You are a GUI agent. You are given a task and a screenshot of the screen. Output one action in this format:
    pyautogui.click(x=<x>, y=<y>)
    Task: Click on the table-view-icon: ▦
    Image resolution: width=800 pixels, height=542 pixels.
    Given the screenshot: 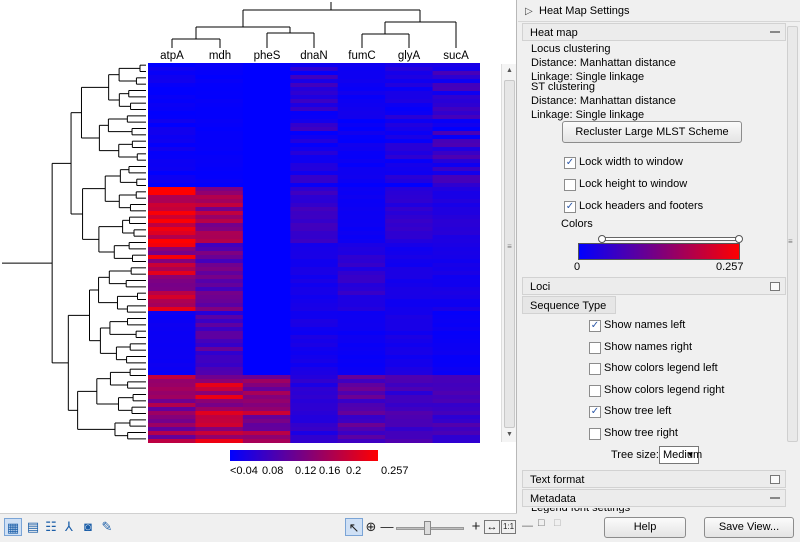 What is the action you would take?
    pyautogui.click(x=13, y=527)
    